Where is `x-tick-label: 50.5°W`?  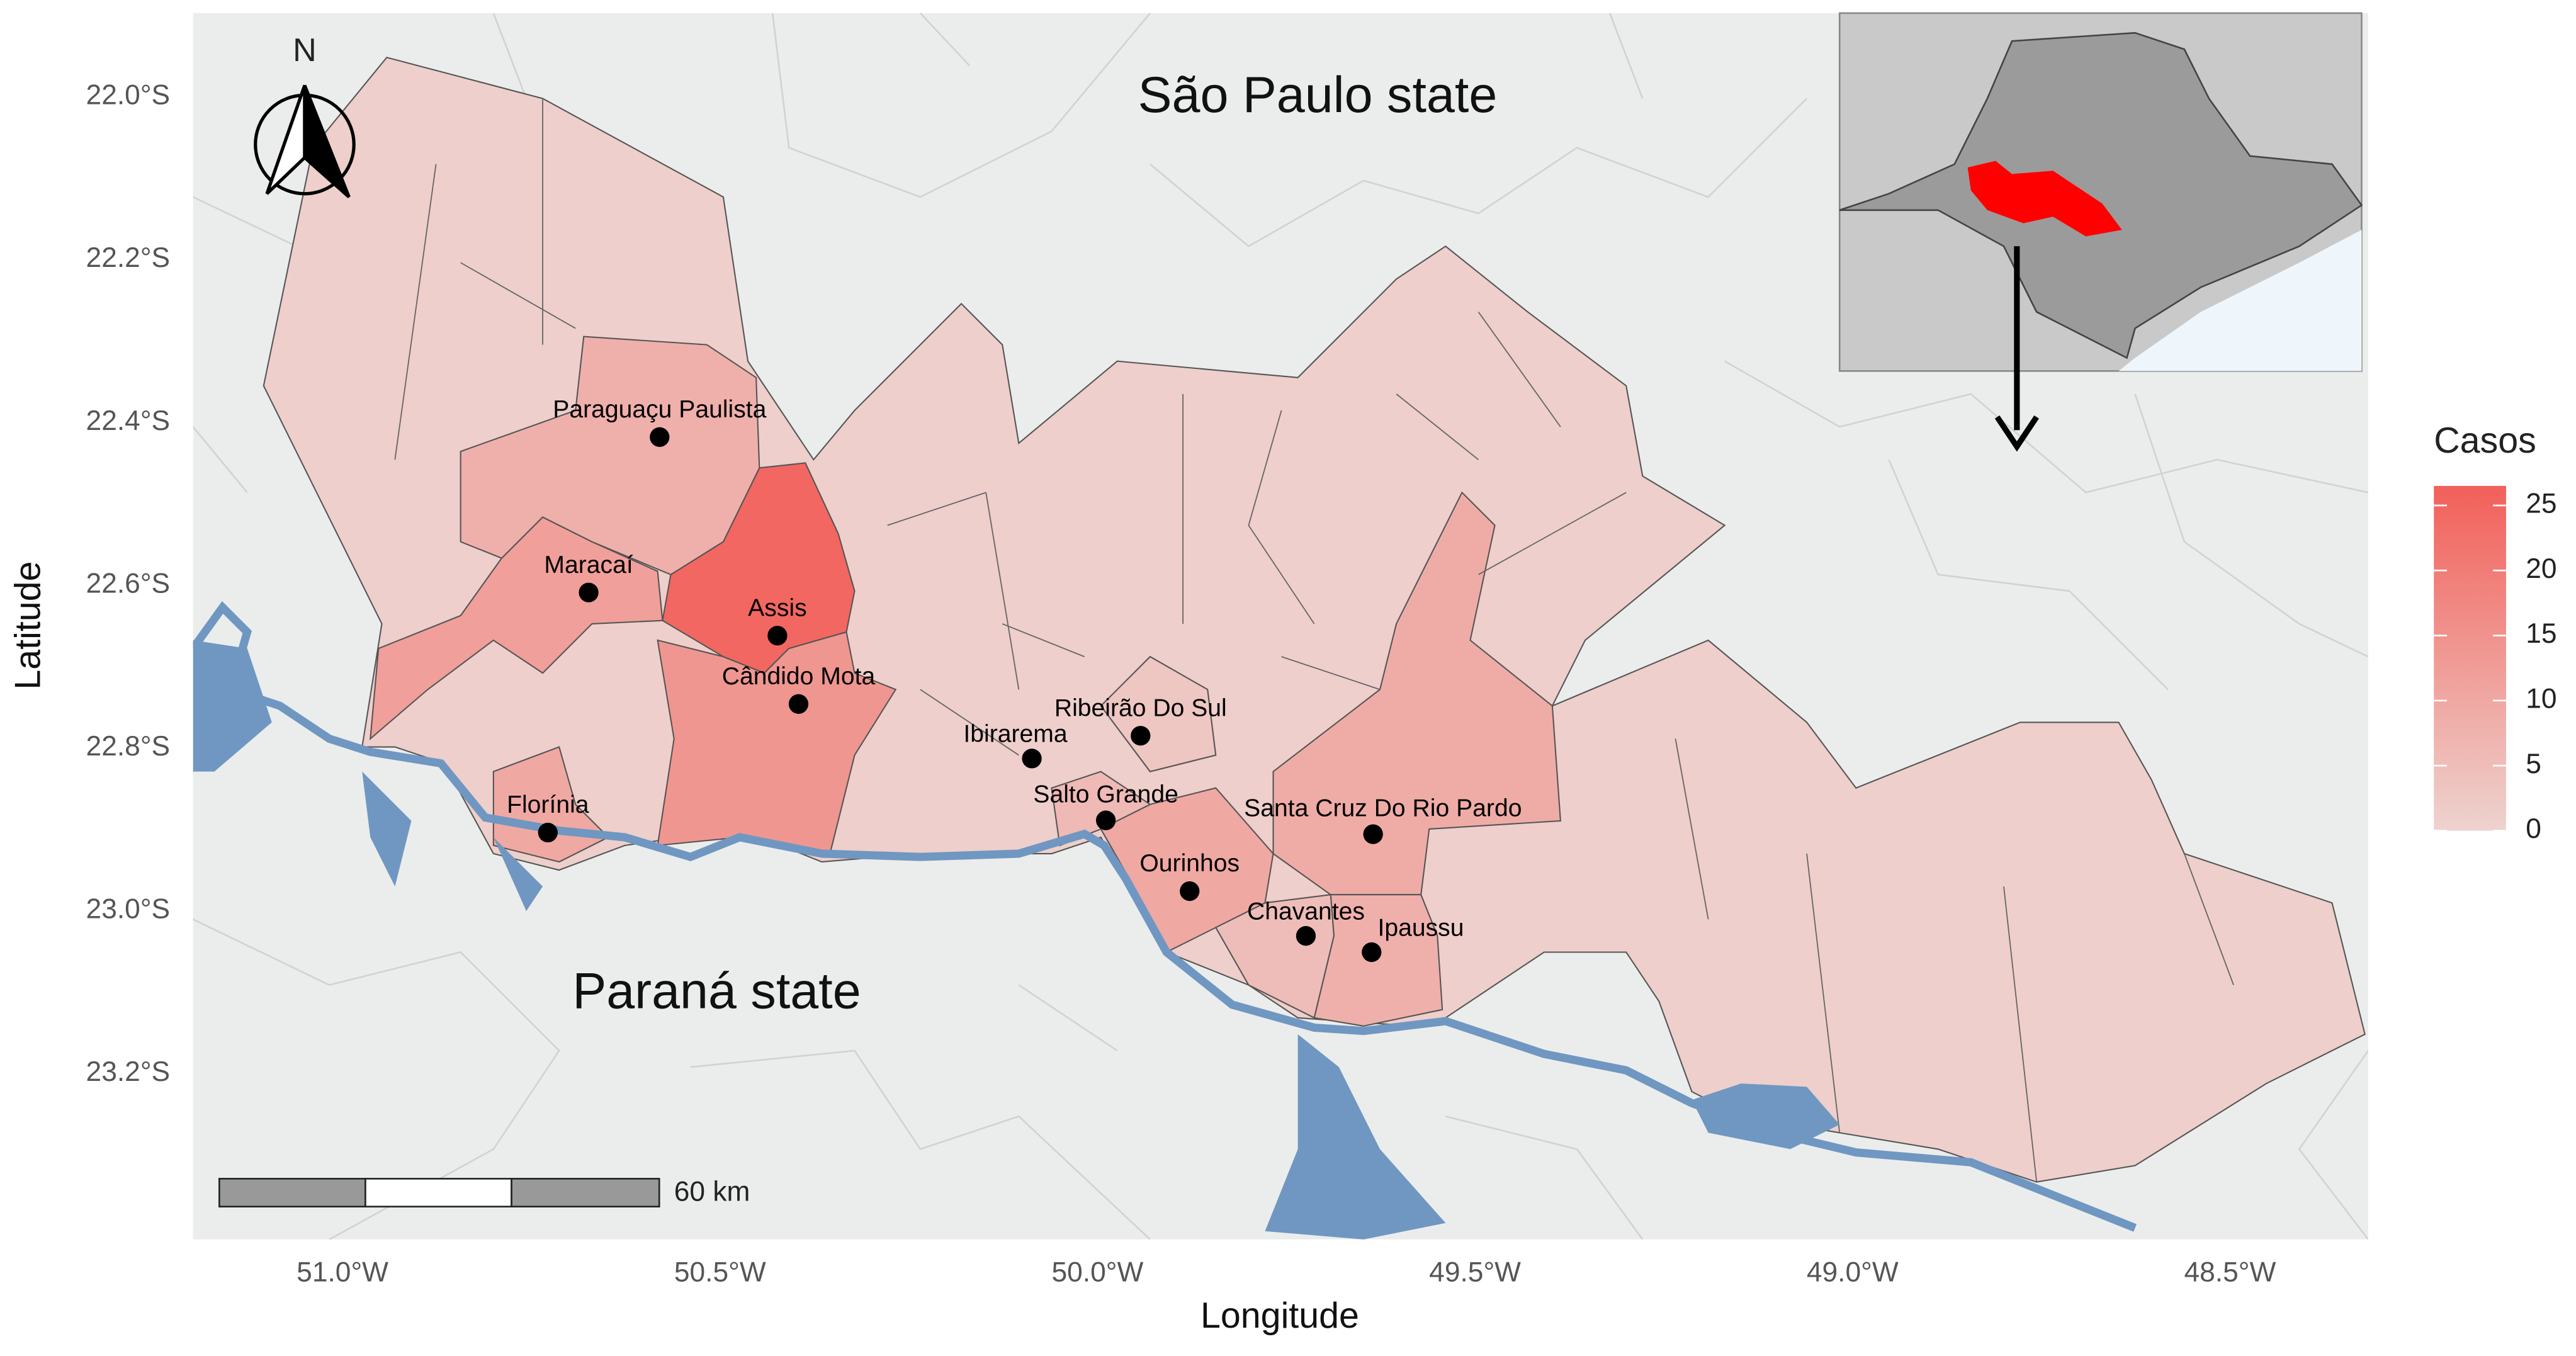
x-tick-label: 50.5°W is located at coordinates (720, 1272).